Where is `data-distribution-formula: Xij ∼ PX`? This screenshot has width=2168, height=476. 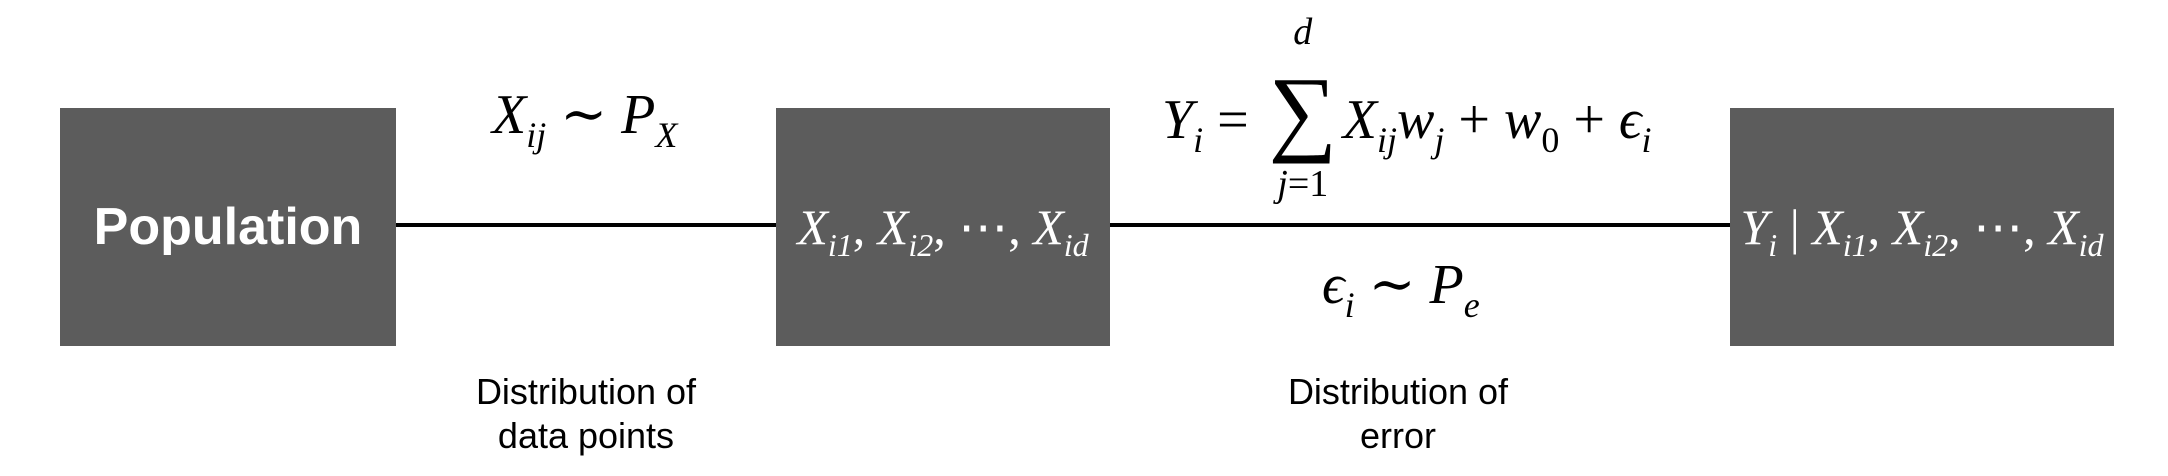
data-distribution-formula: Xij ∼ PX is located at coordinates (585, 119).